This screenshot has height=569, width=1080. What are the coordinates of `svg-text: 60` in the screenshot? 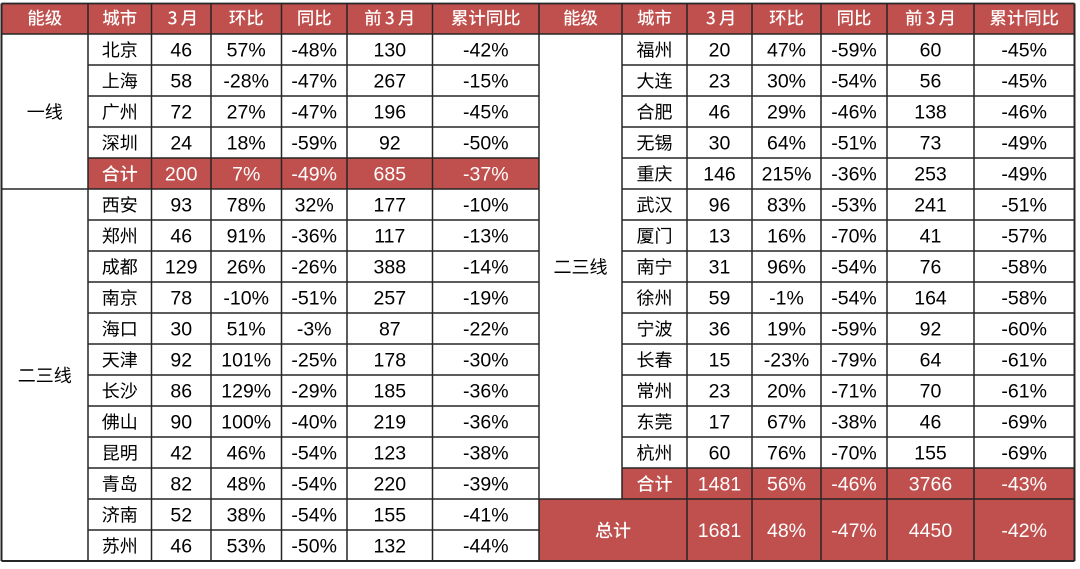 It's located at (720, 454).